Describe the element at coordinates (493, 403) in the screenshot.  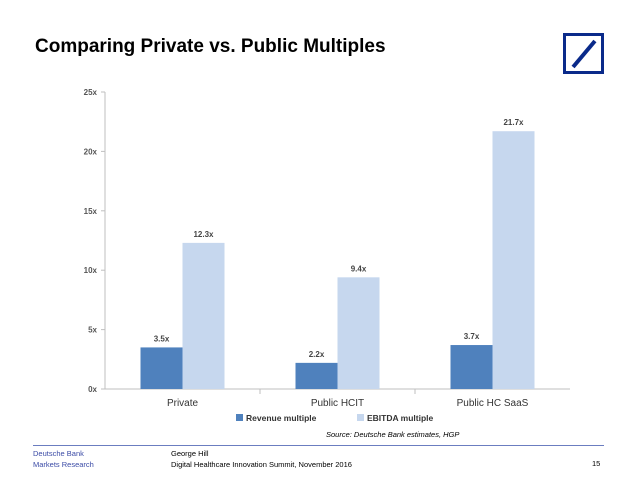
I see `category-label: Public HC SaaS` at that location.